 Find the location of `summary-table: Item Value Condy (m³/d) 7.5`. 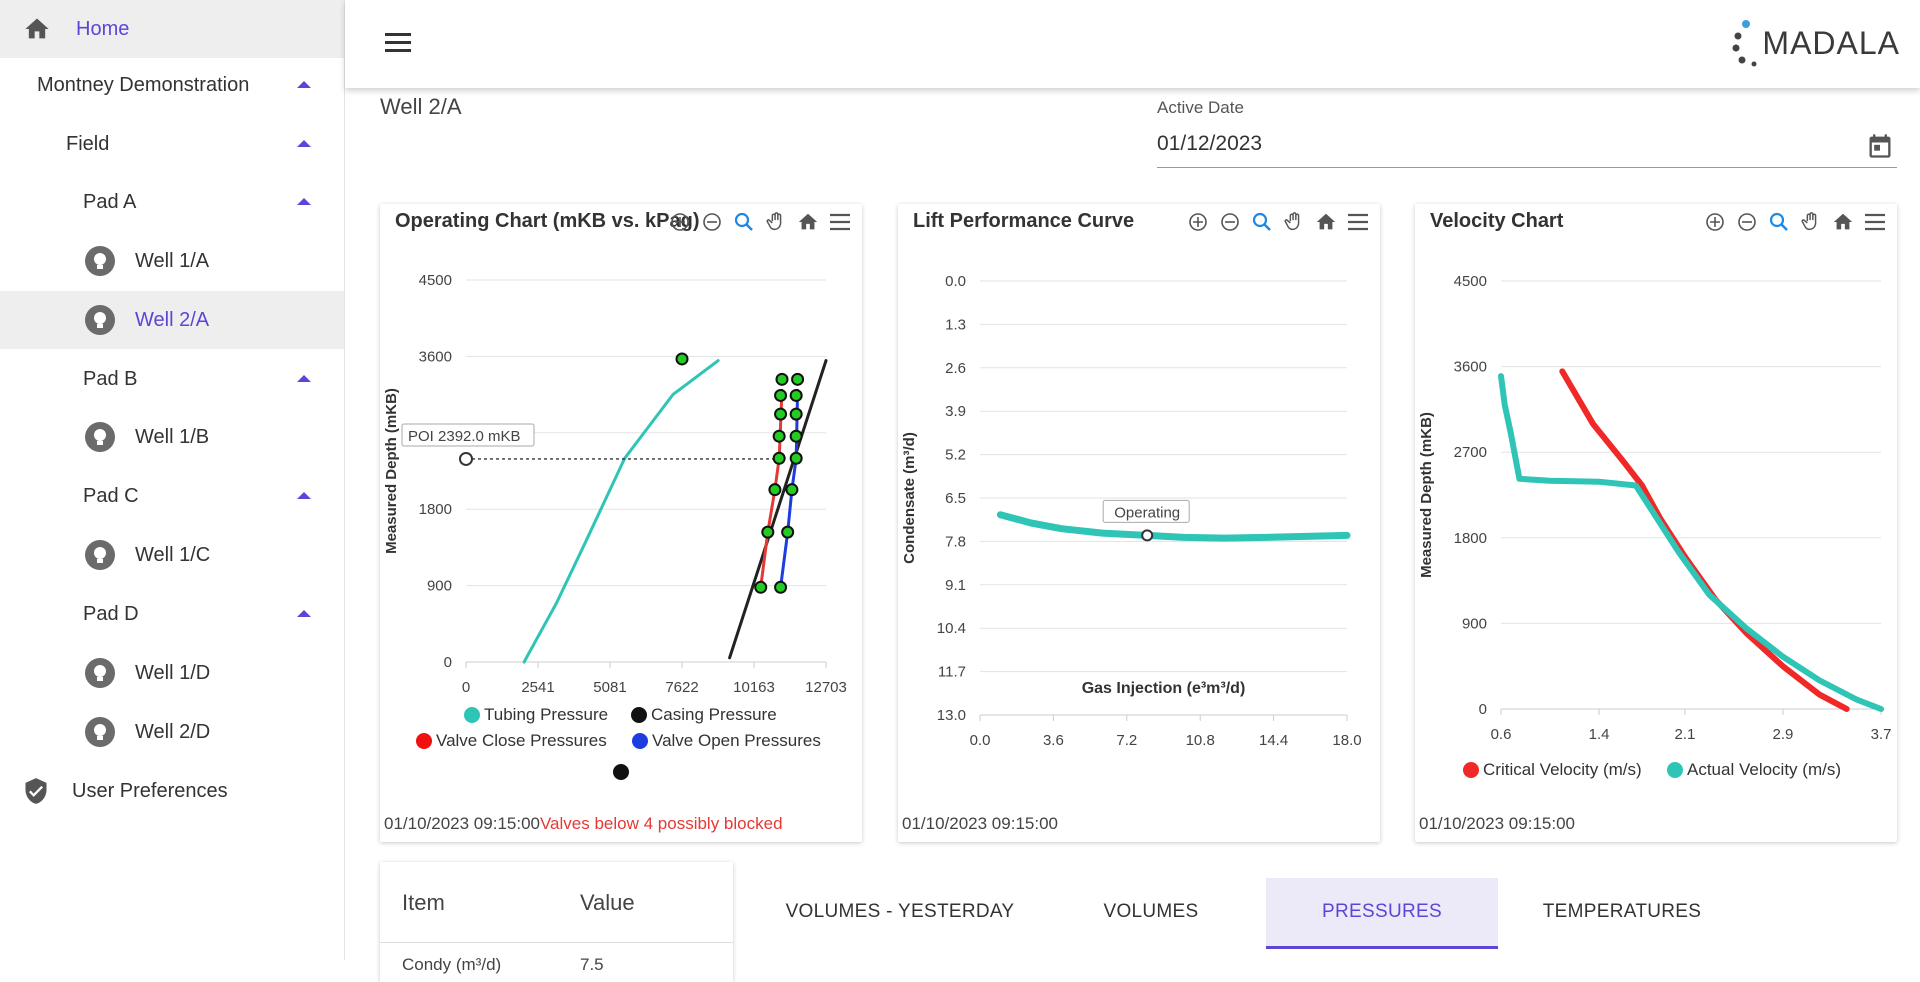

summary-table: Item Value Condy (m³/d) 7.5 is located at coordinates (556, 922).